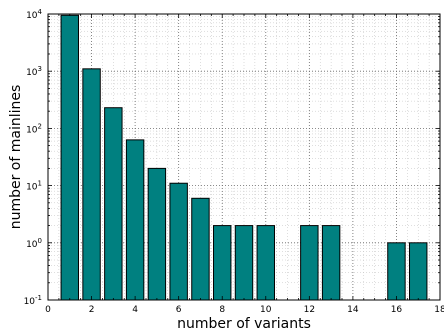 This screenshot has width=444, height=332. I want to click on x-tick-label: 8, so click(222, 310).